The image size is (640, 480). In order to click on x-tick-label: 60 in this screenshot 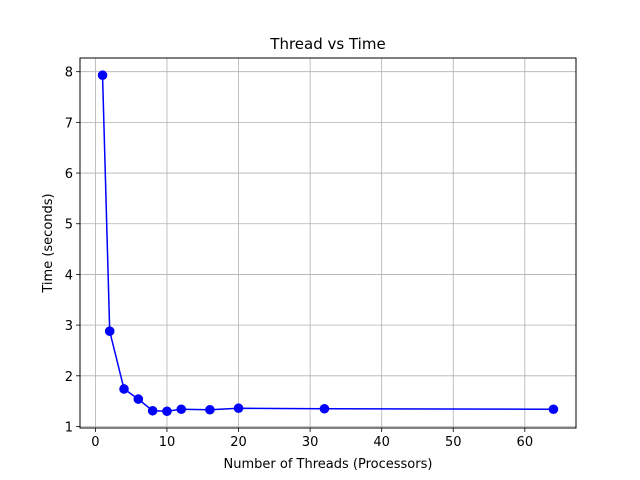, I will do `click(525, 442)`.